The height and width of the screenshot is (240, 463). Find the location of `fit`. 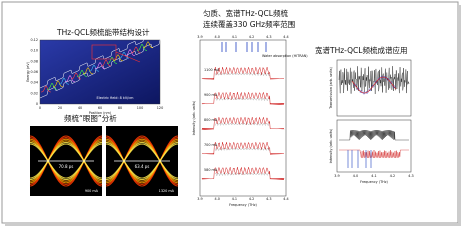

fit is located at coordinates (374, 85).